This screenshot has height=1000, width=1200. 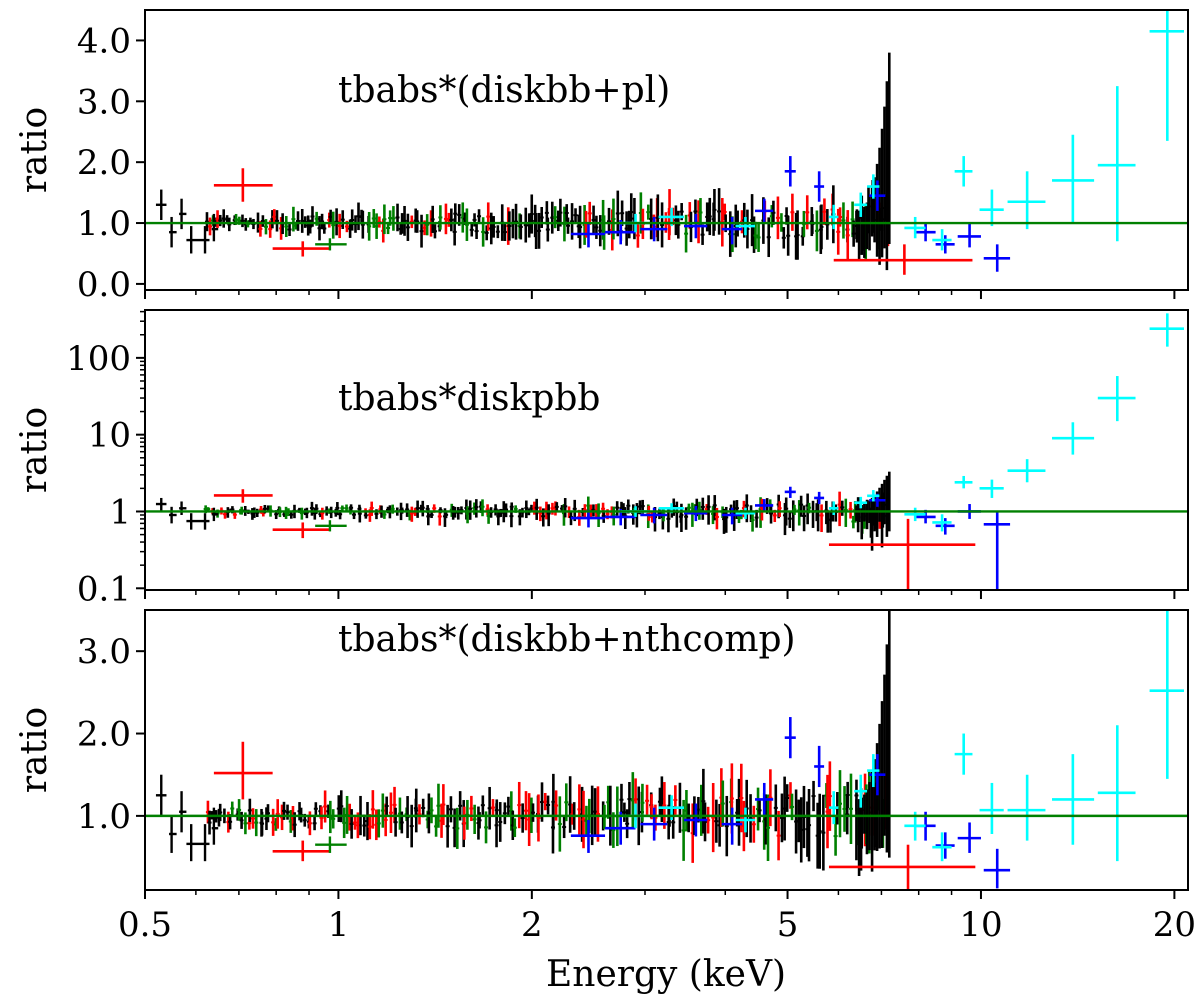 What do you see at coordinates (339, 925) in the screenshot?
I see `x-tick-label: 1` at bounding box center [339, 925].